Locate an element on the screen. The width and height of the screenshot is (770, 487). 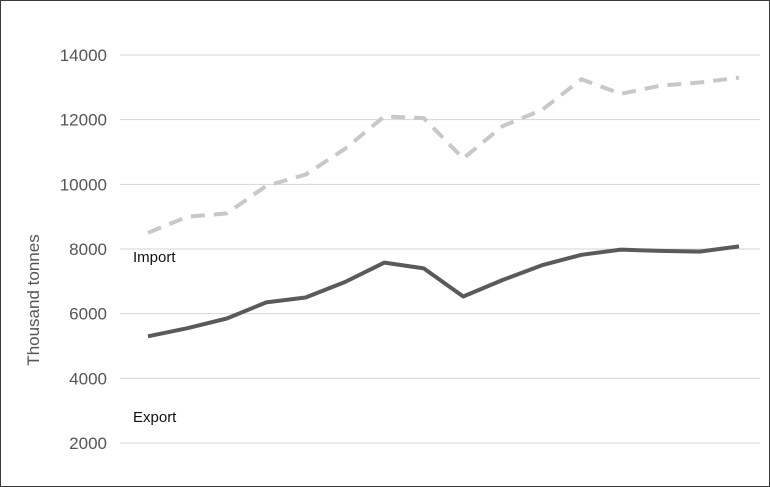
y-axis-title: Thousand tonnes is located at coordinates (33, 299).